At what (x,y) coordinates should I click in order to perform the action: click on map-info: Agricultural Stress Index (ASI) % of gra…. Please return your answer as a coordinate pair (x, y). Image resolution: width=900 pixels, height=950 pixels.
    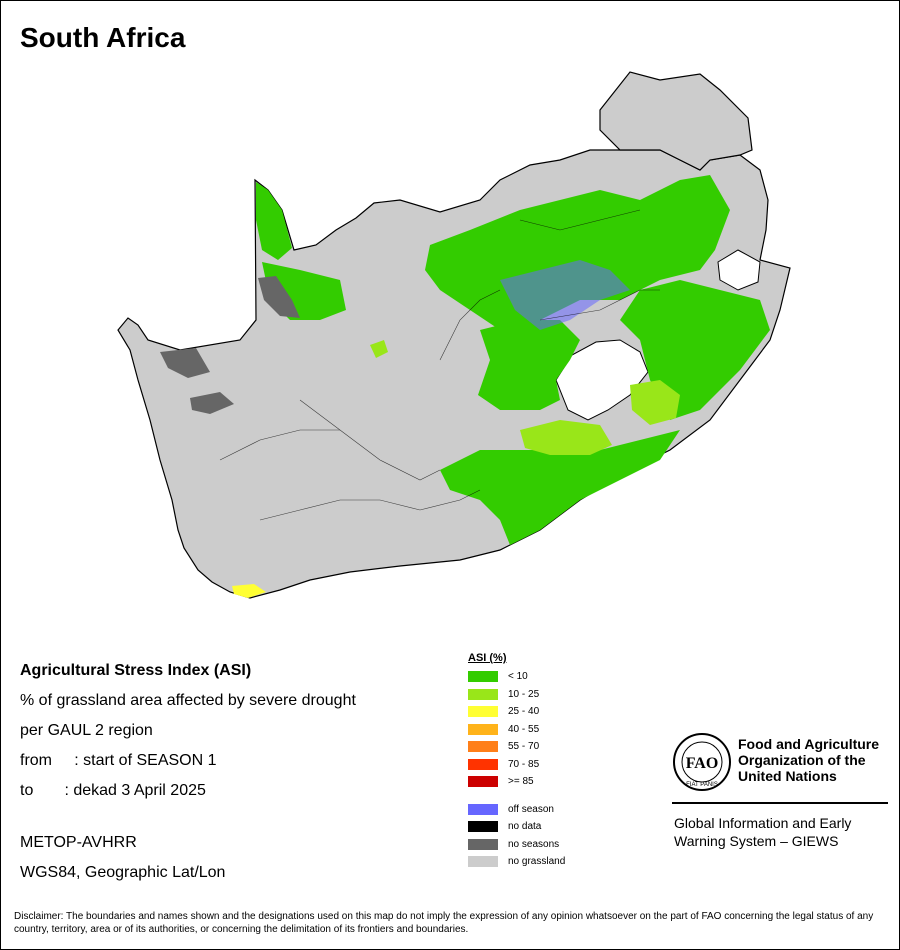
    Looking at the image, I should click on (188, 772).